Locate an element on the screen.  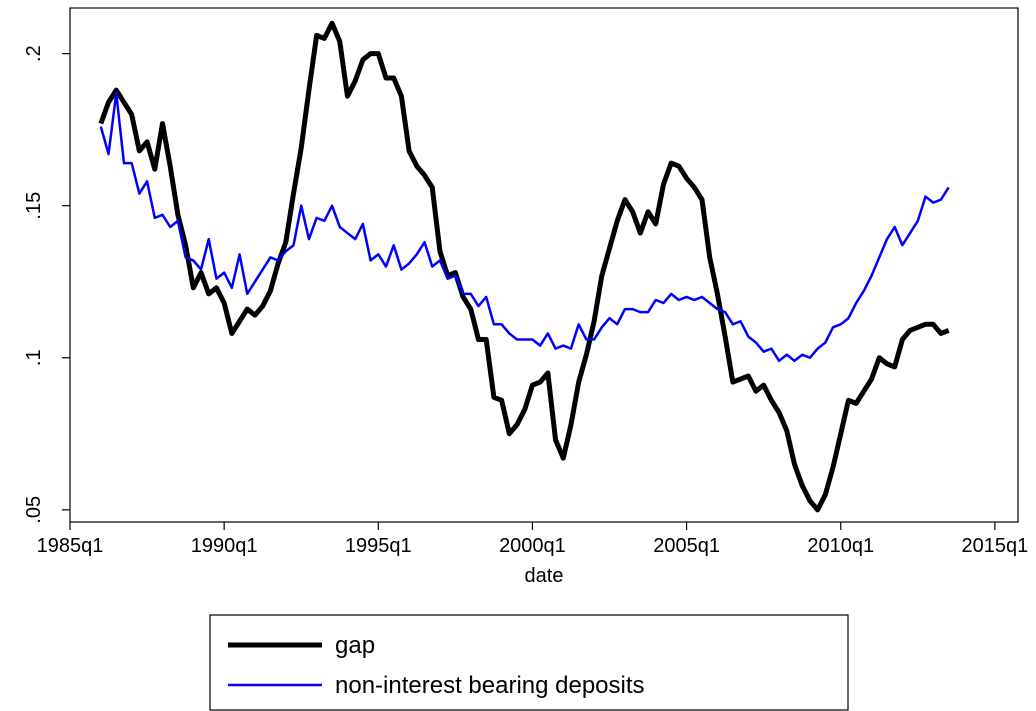
x-tick-label: 1995q1 is located at coordinates (378, 546).